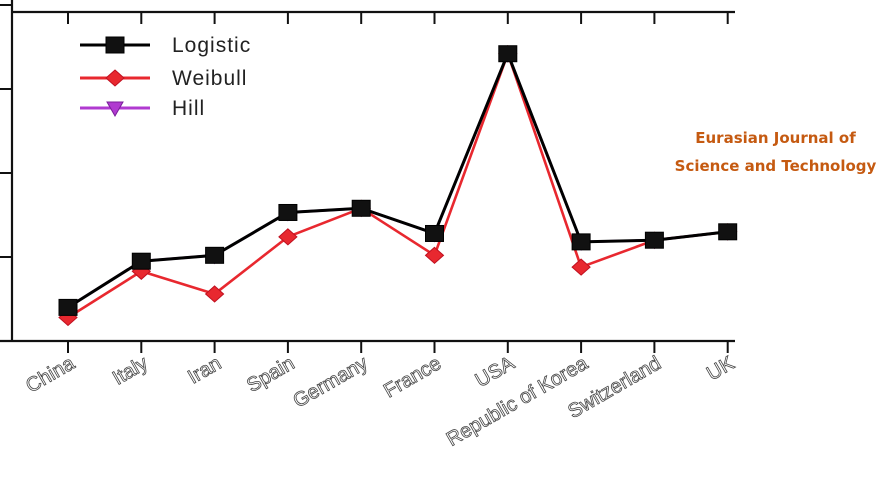 Image resolution: width=889 pixels, height=486 pixels. I want to click on x-tick-label: Italy, so click(130, 370).